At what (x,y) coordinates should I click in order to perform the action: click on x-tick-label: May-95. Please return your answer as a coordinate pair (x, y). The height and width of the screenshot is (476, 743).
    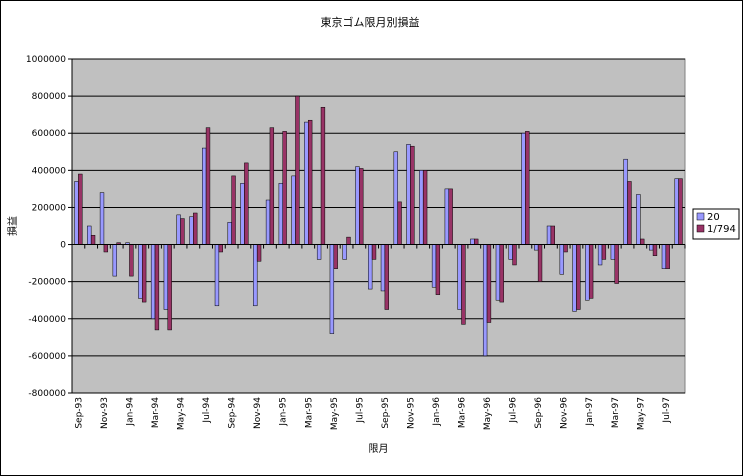
    Looking at the image, I should click on (335, 413).